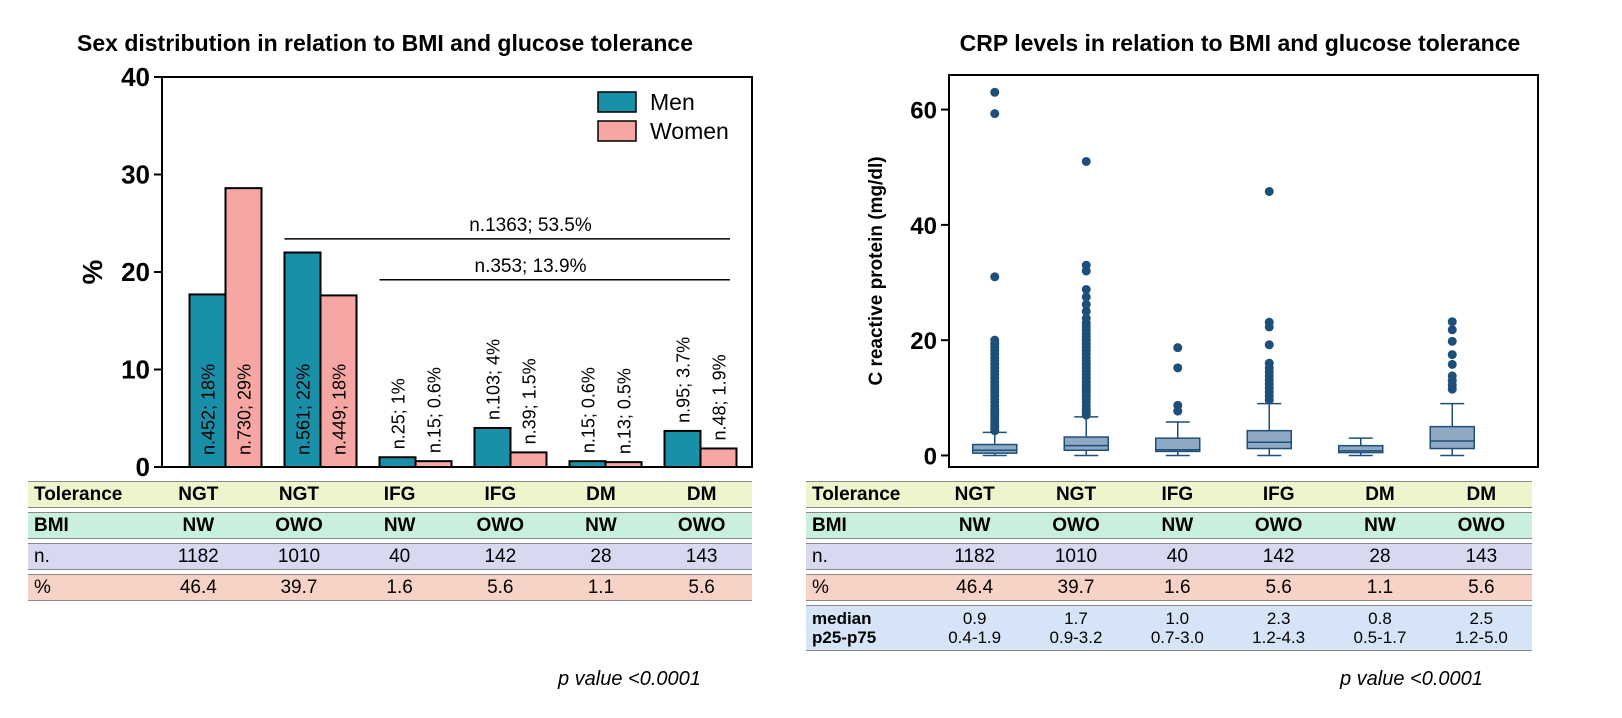  I want to click on median-value: 2.5, so click(1481, 618).